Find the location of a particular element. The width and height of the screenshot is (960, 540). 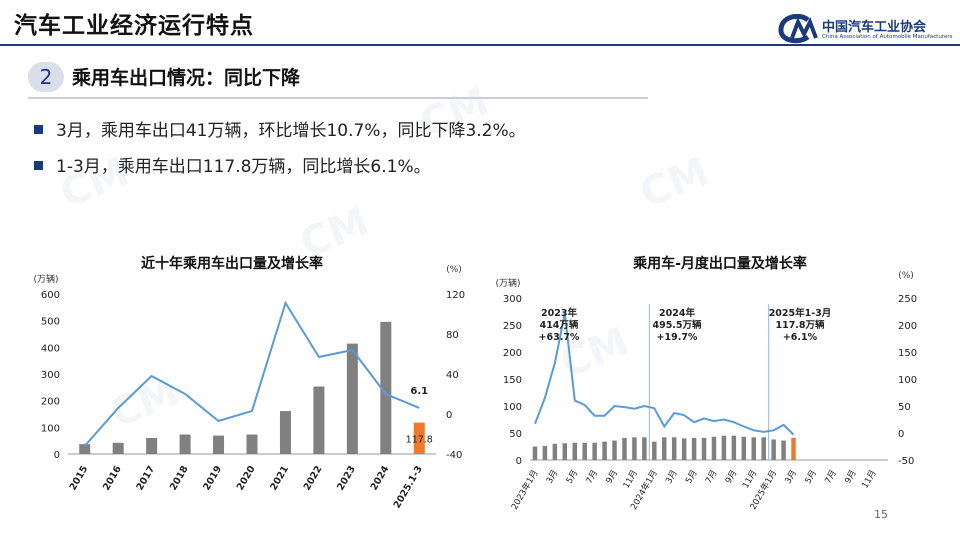

bullet-item: 1-3月，乘用车出口117.8万辆，同比增长6.1%。 is located at coordinates (232, 164).